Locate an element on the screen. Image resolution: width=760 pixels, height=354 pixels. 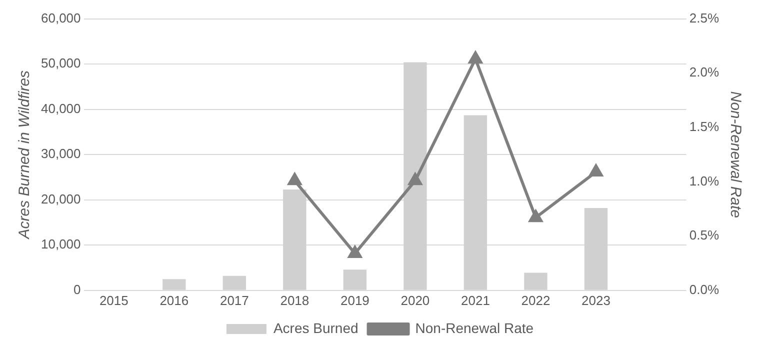
x-tick-label: 2022 is located at coordinates (535, 300).